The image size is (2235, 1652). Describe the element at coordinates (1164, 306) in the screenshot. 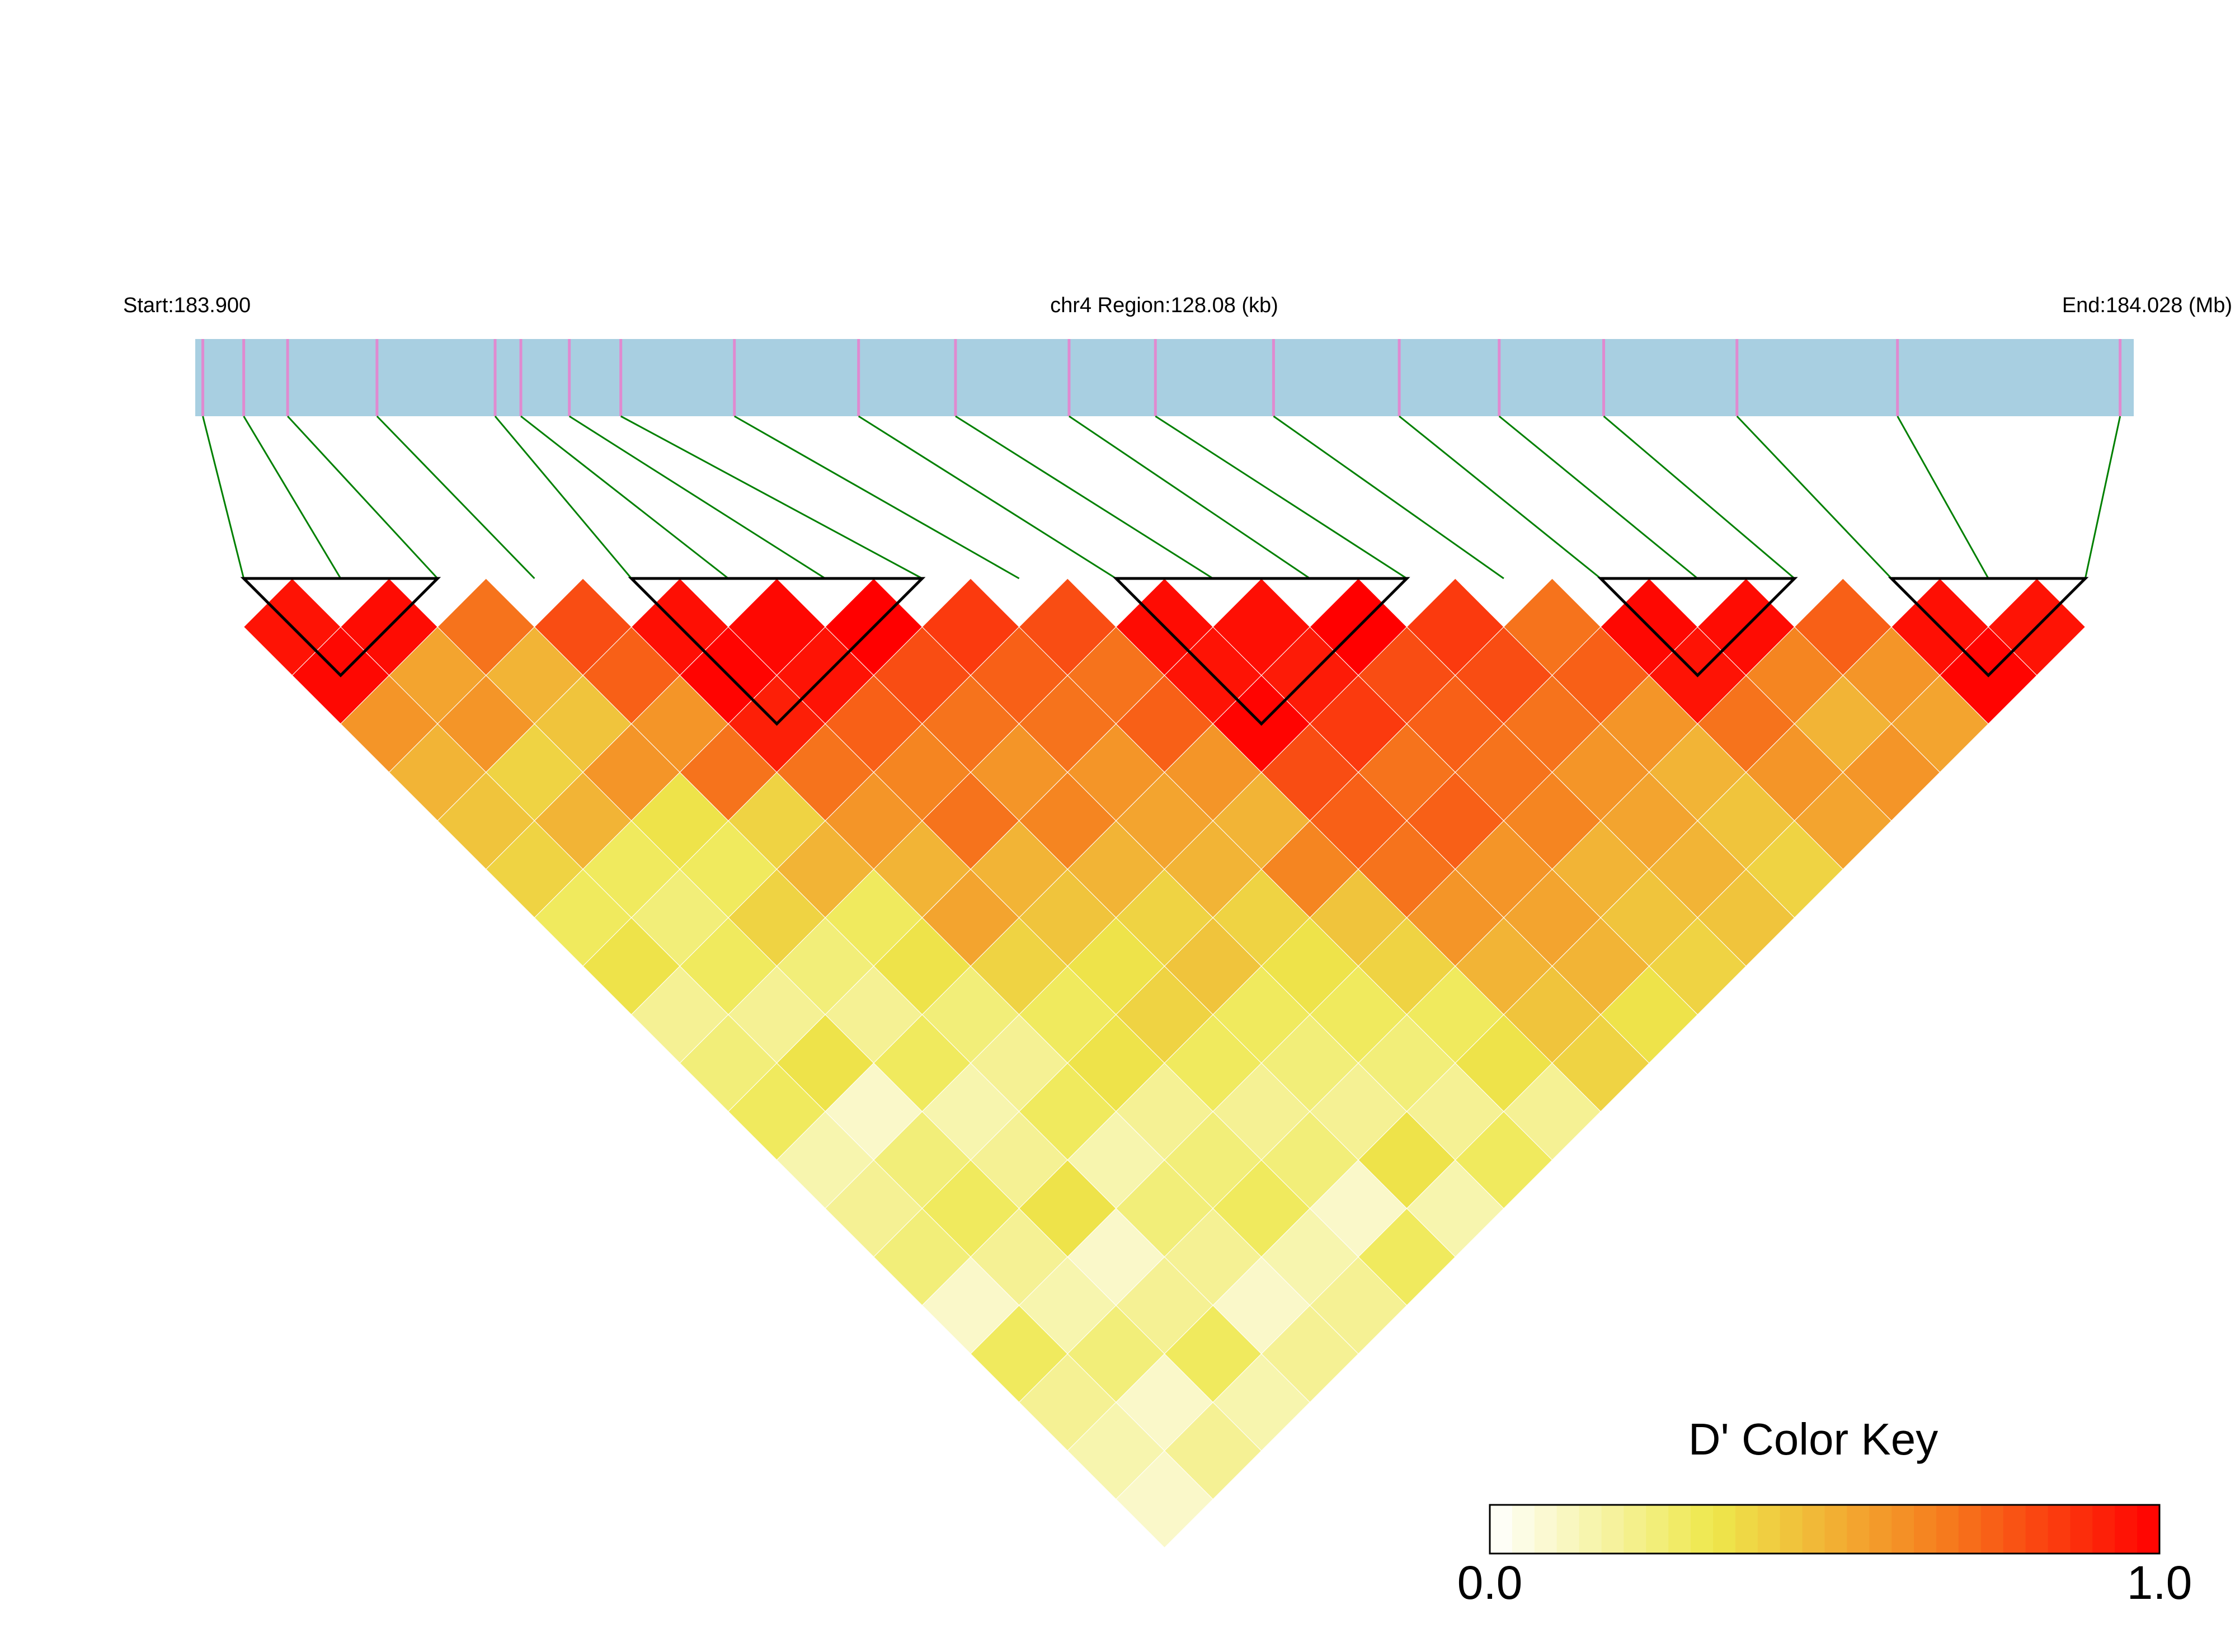

I see `chart-title: chr4 Region:128.08 (kb)` at that location.